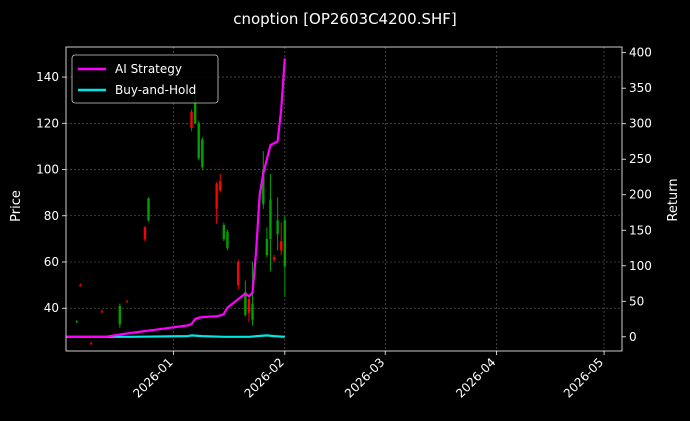 The width and height of the screenshot is (690, 421). I want to click on legend: AI Strategy Buy-and-Hold, so click(145, 79).